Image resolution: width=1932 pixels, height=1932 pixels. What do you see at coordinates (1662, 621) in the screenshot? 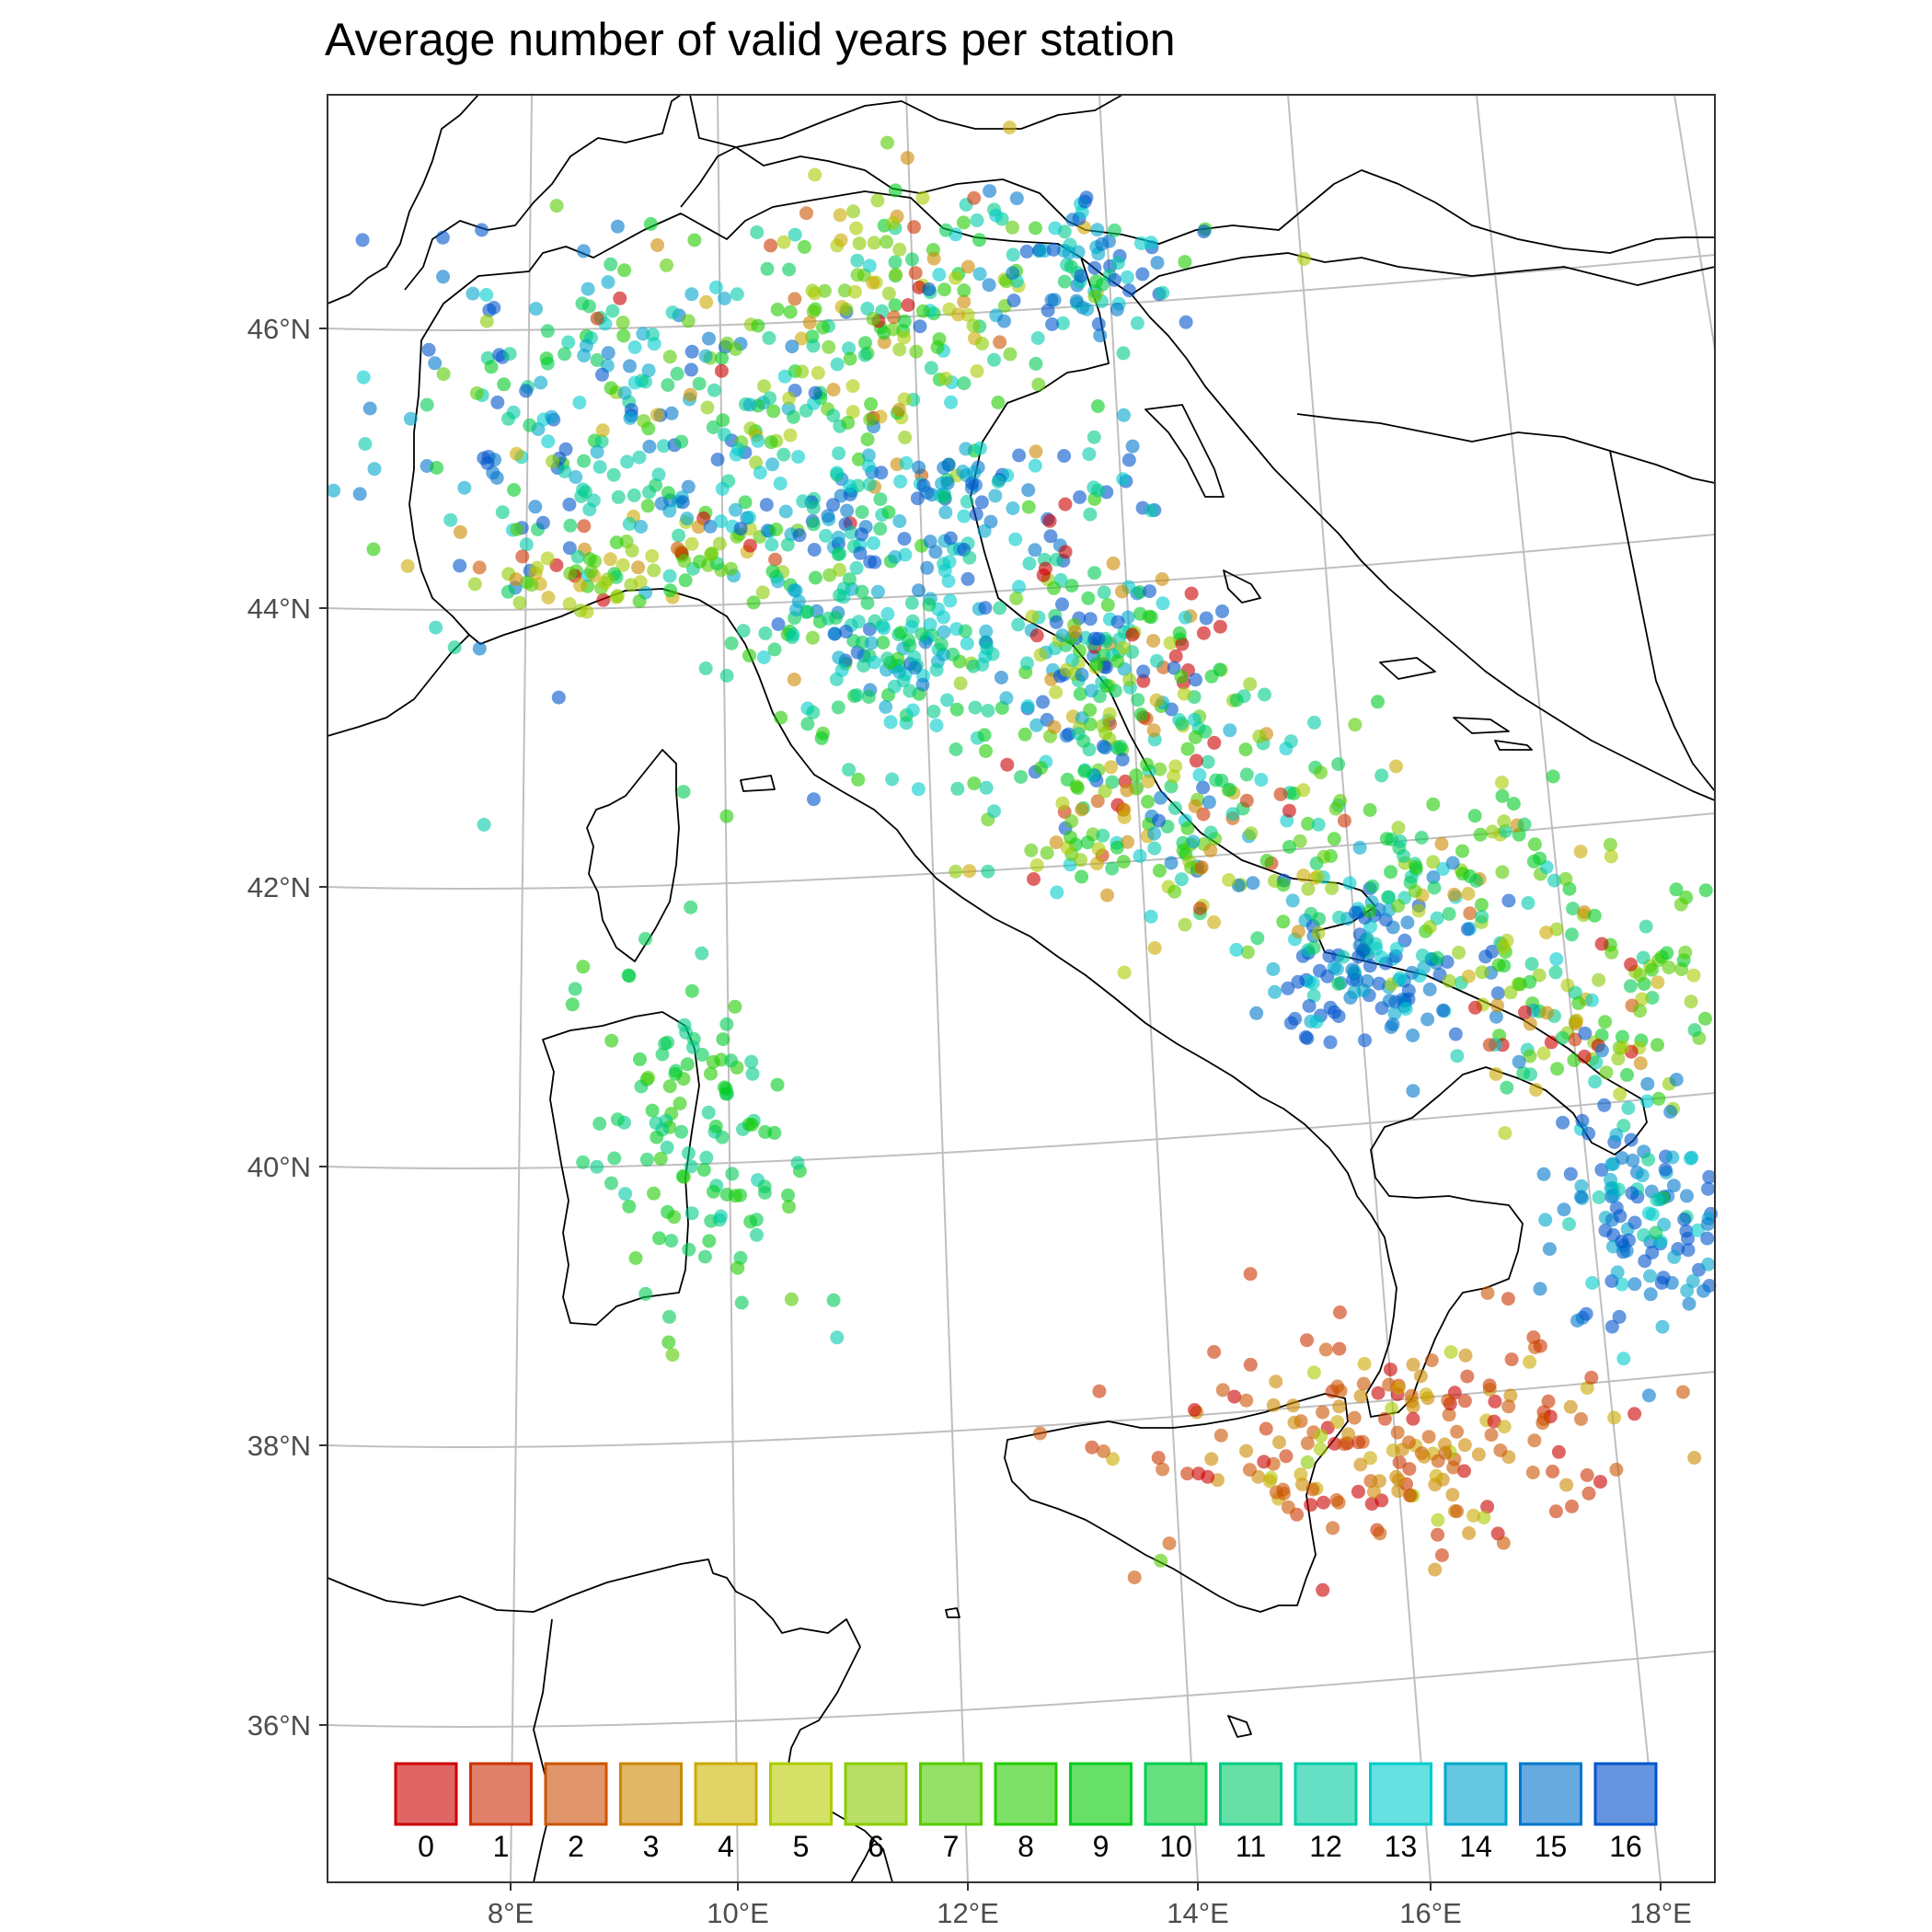
I see `bosnia-east-border` at bounding box center [1662, 621].